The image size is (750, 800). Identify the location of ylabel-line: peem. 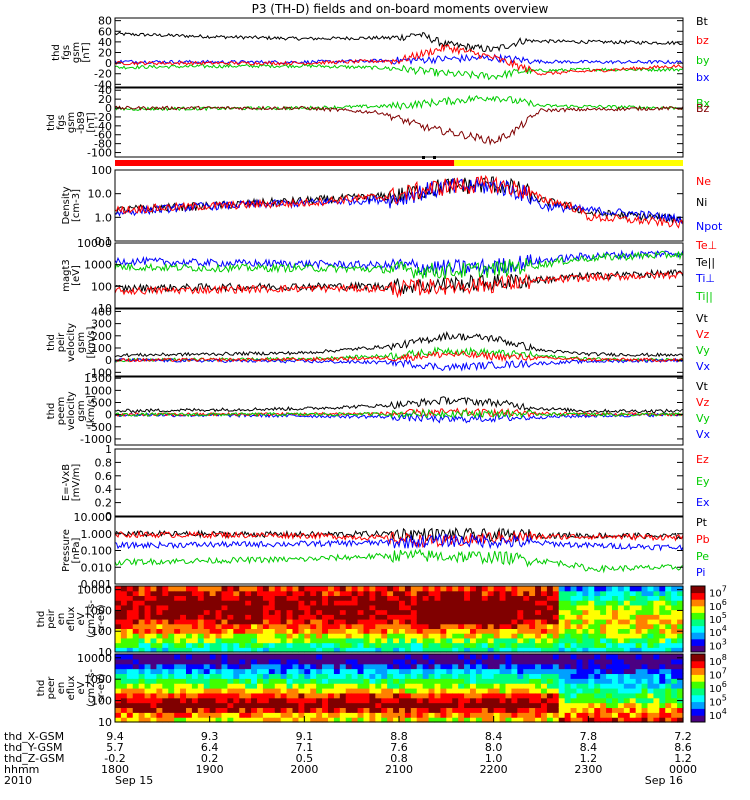
(61, 411).